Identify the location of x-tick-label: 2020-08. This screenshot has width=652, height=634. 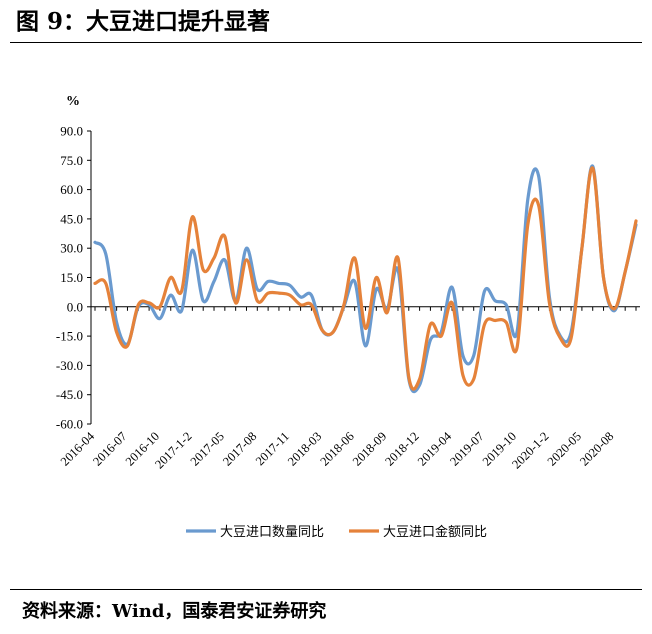
(596, 448).